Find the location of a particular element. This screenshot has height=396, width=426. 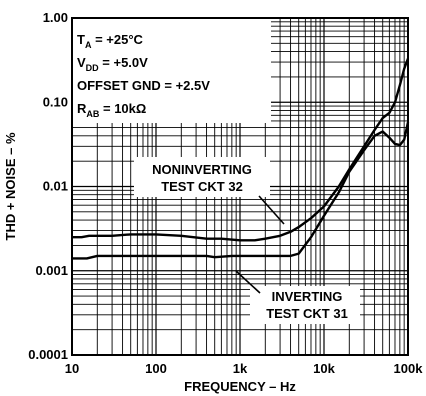

x-tick-label: 10 is located at coordinates (72, 368).